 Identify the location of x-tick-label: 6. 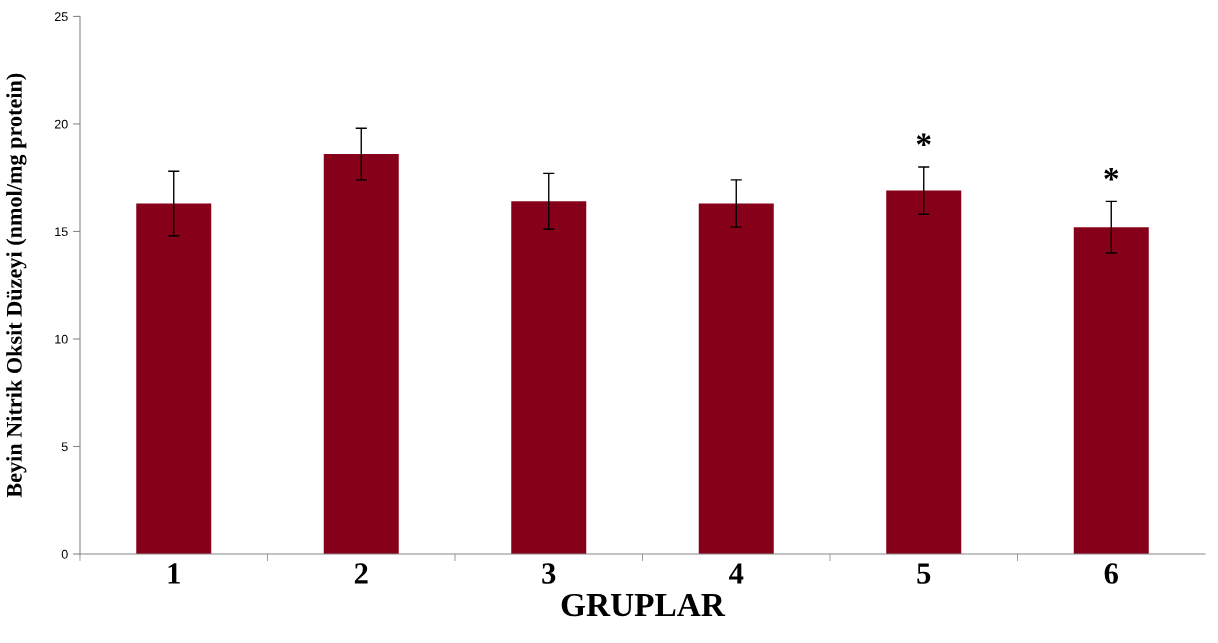
(1111, 573).